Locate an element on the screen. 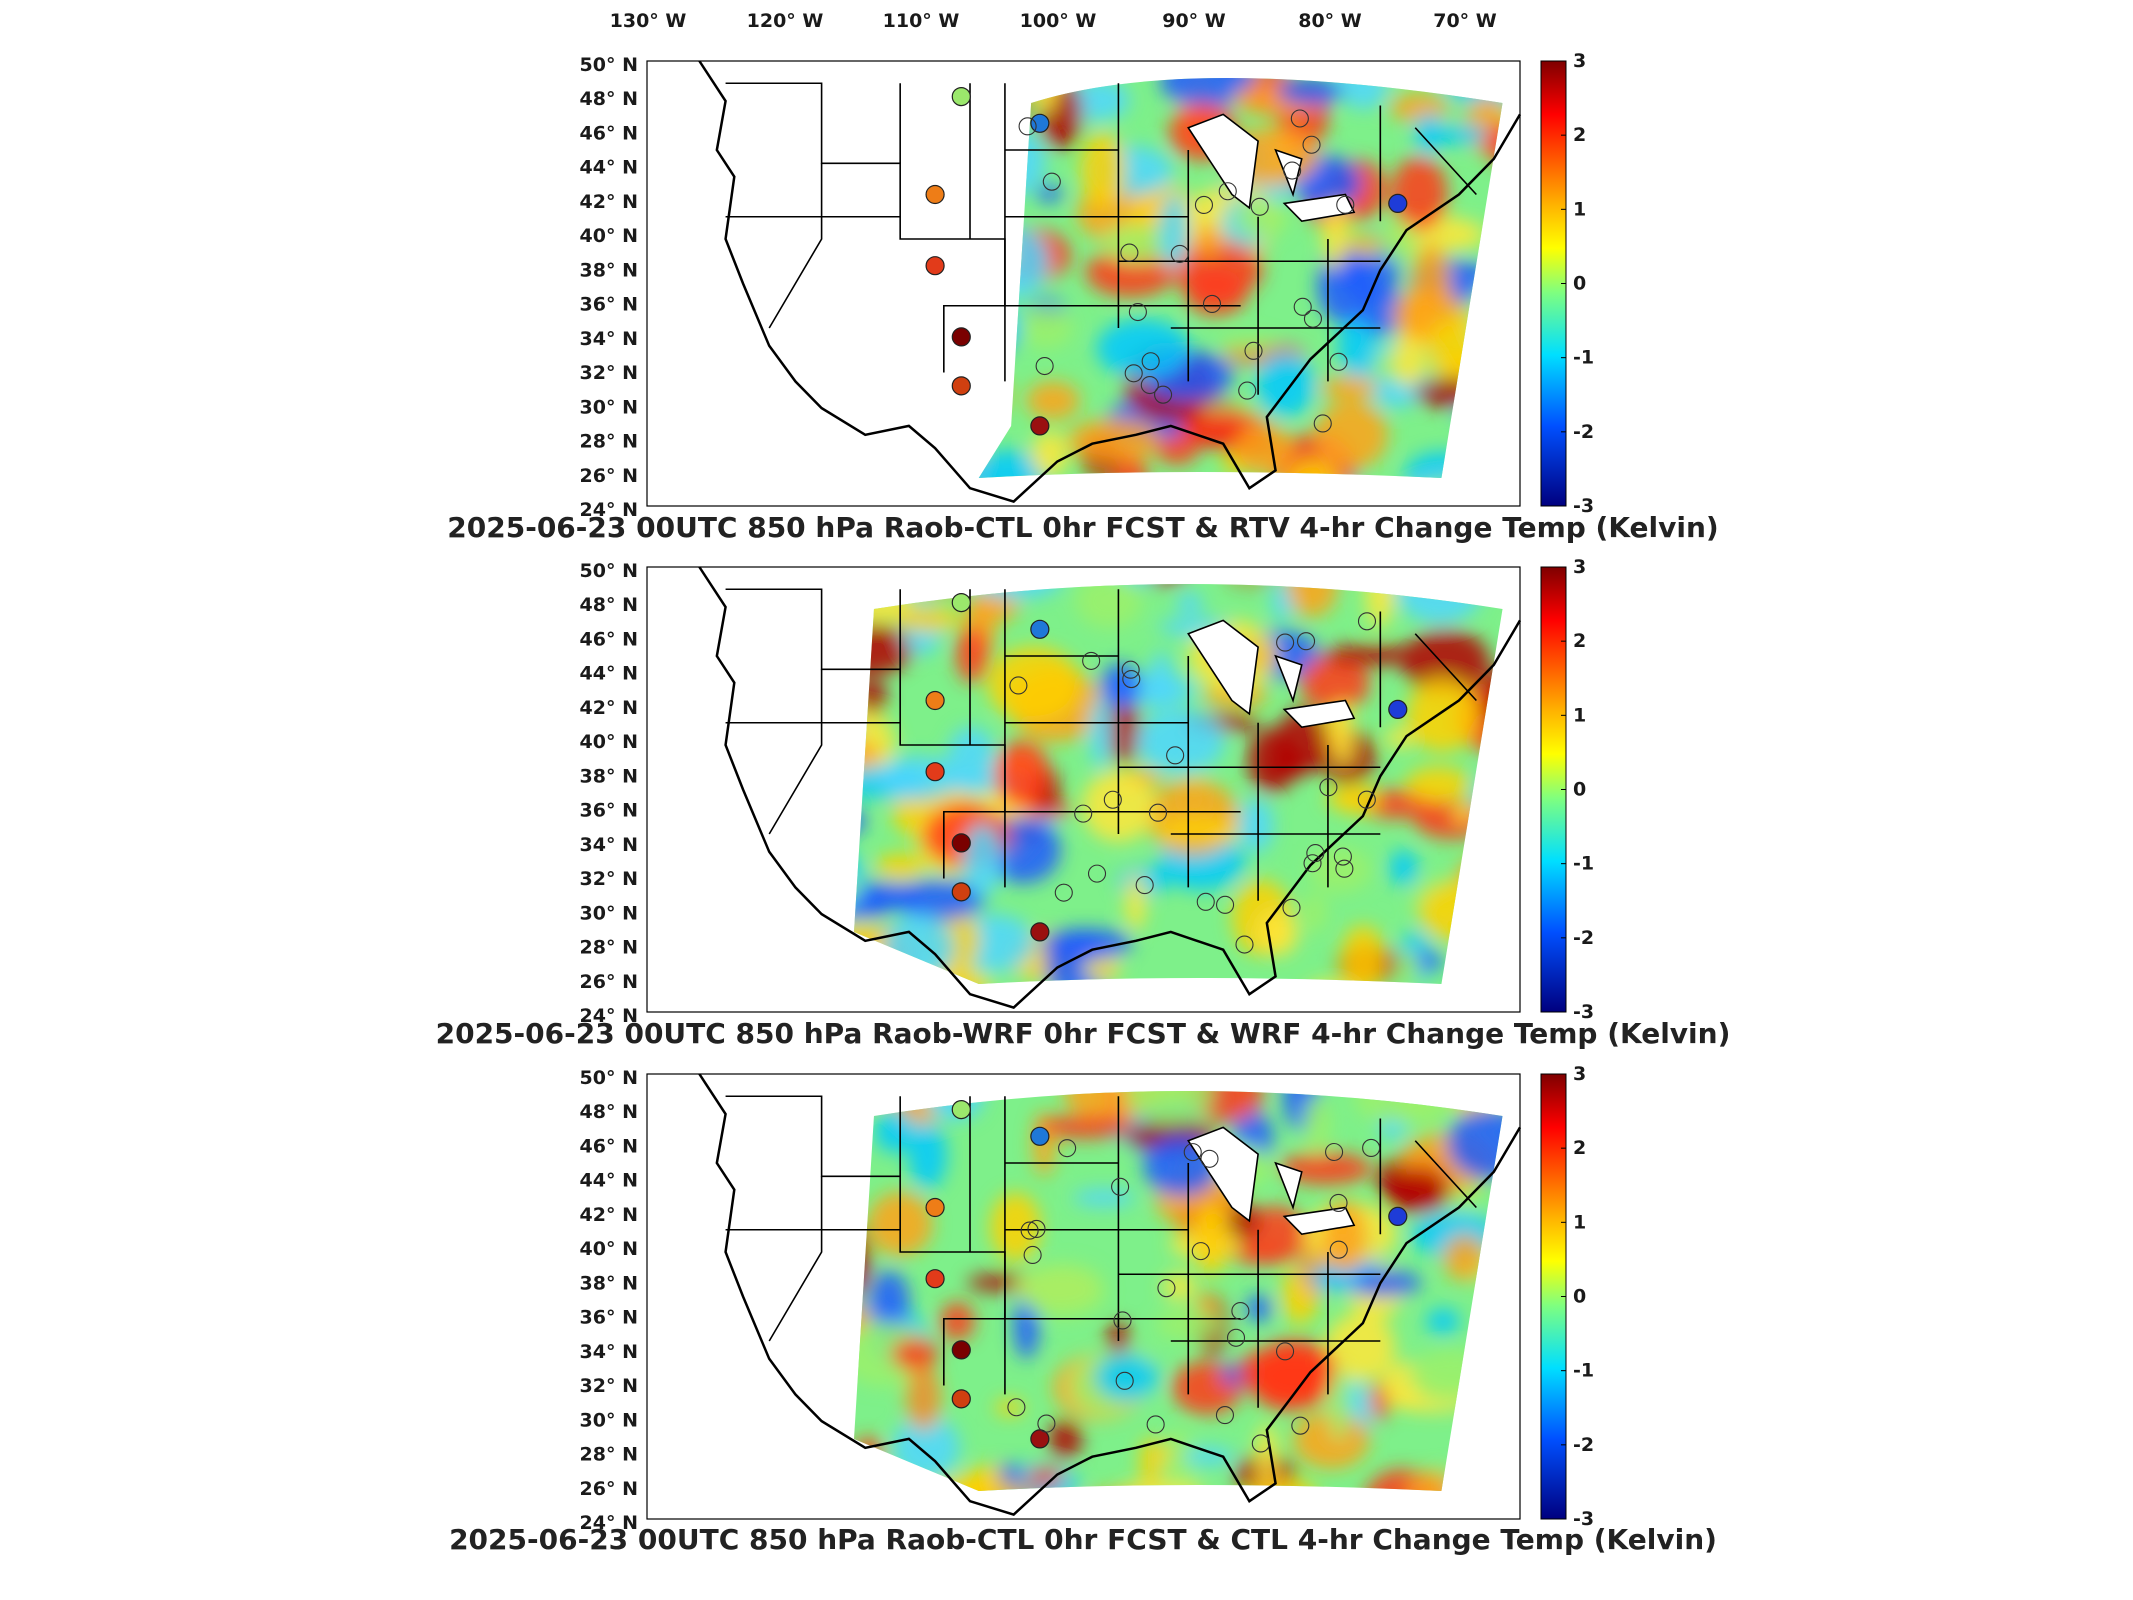 The image size is (2133, 1600). lat-label: 32° N is located at coordinates (609, 879).